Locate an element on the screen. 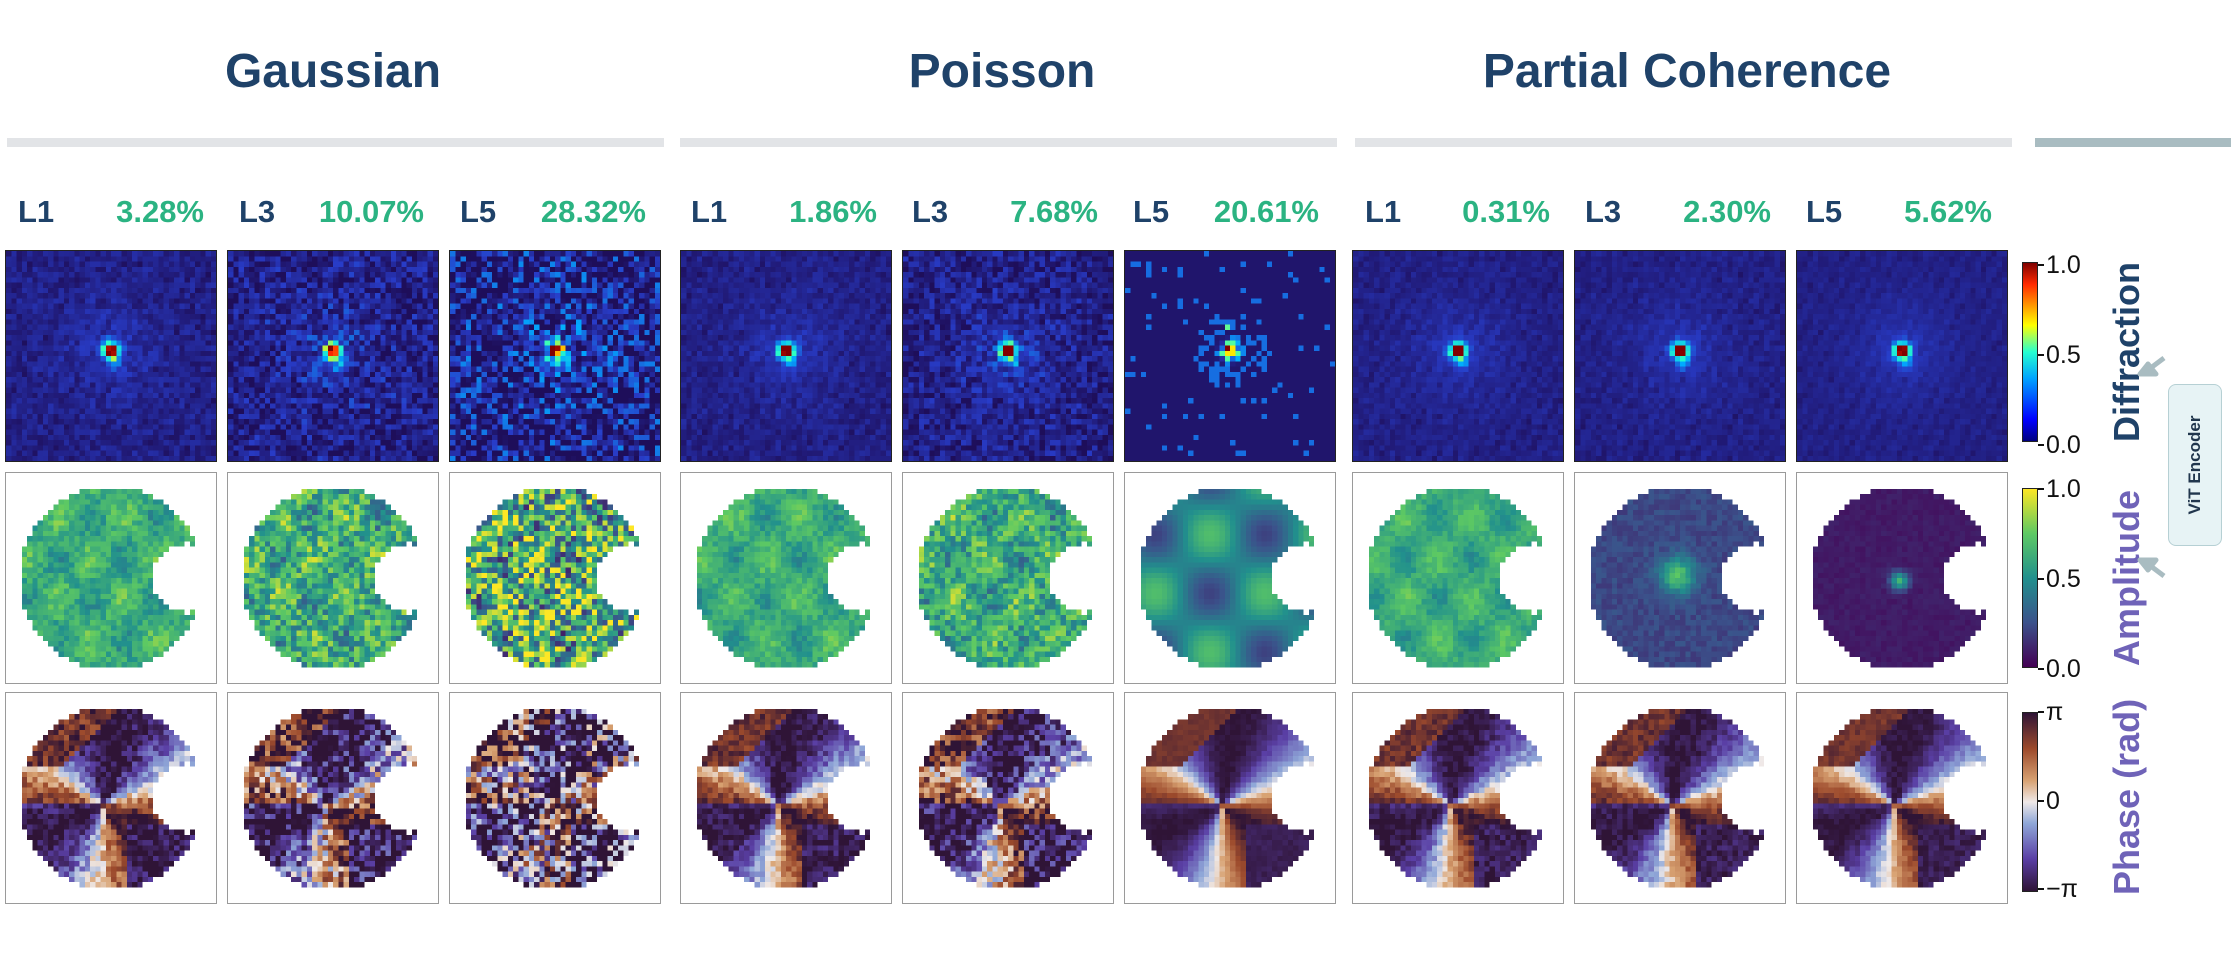 Image resolution: width=2234 pixels, height=954 pixels. error-percent: 10.07% is located at coordinates (364, 212).